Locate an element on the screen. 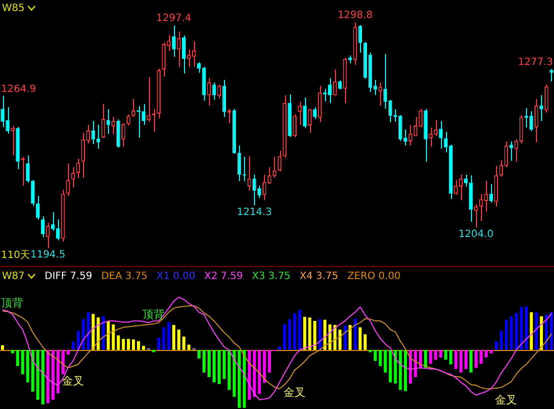  annotation: 1204.0 is located at coordinates (476, 234).